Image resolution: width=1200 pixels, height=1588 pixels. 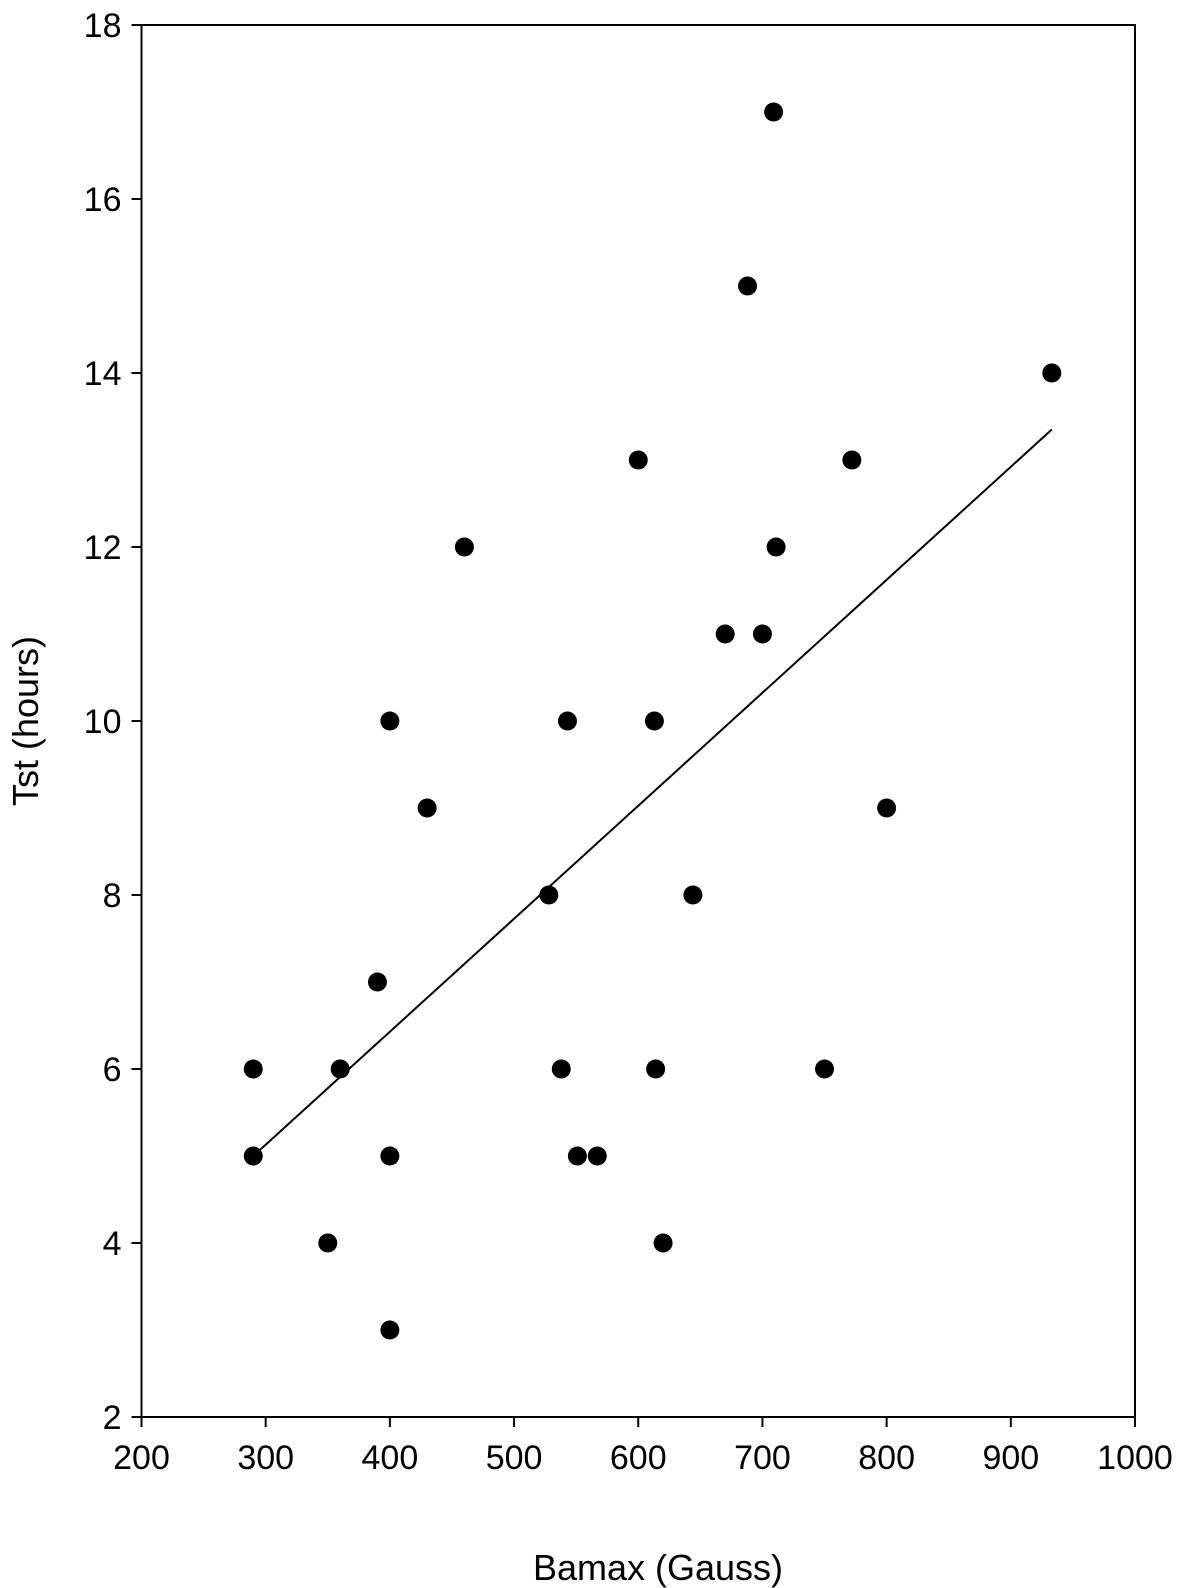 What do you see at coordinates (514, 1458) in the screenshot?
I see `x-tick-label: 500` at bounding box center [514, 1458].